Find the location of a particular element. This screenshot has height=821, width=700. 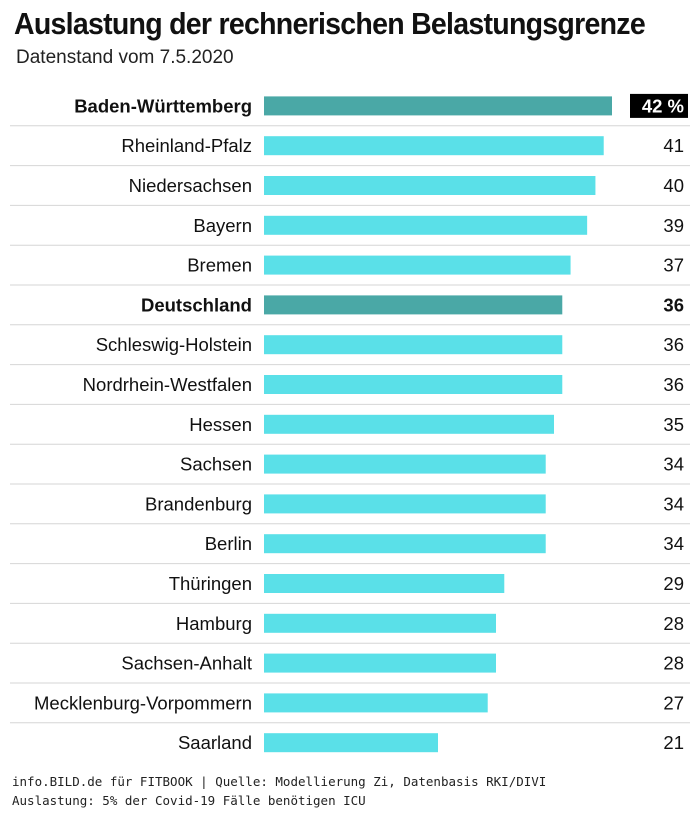

category-label-brandenburg: Brandenburg is located at coordinates (198, 503).